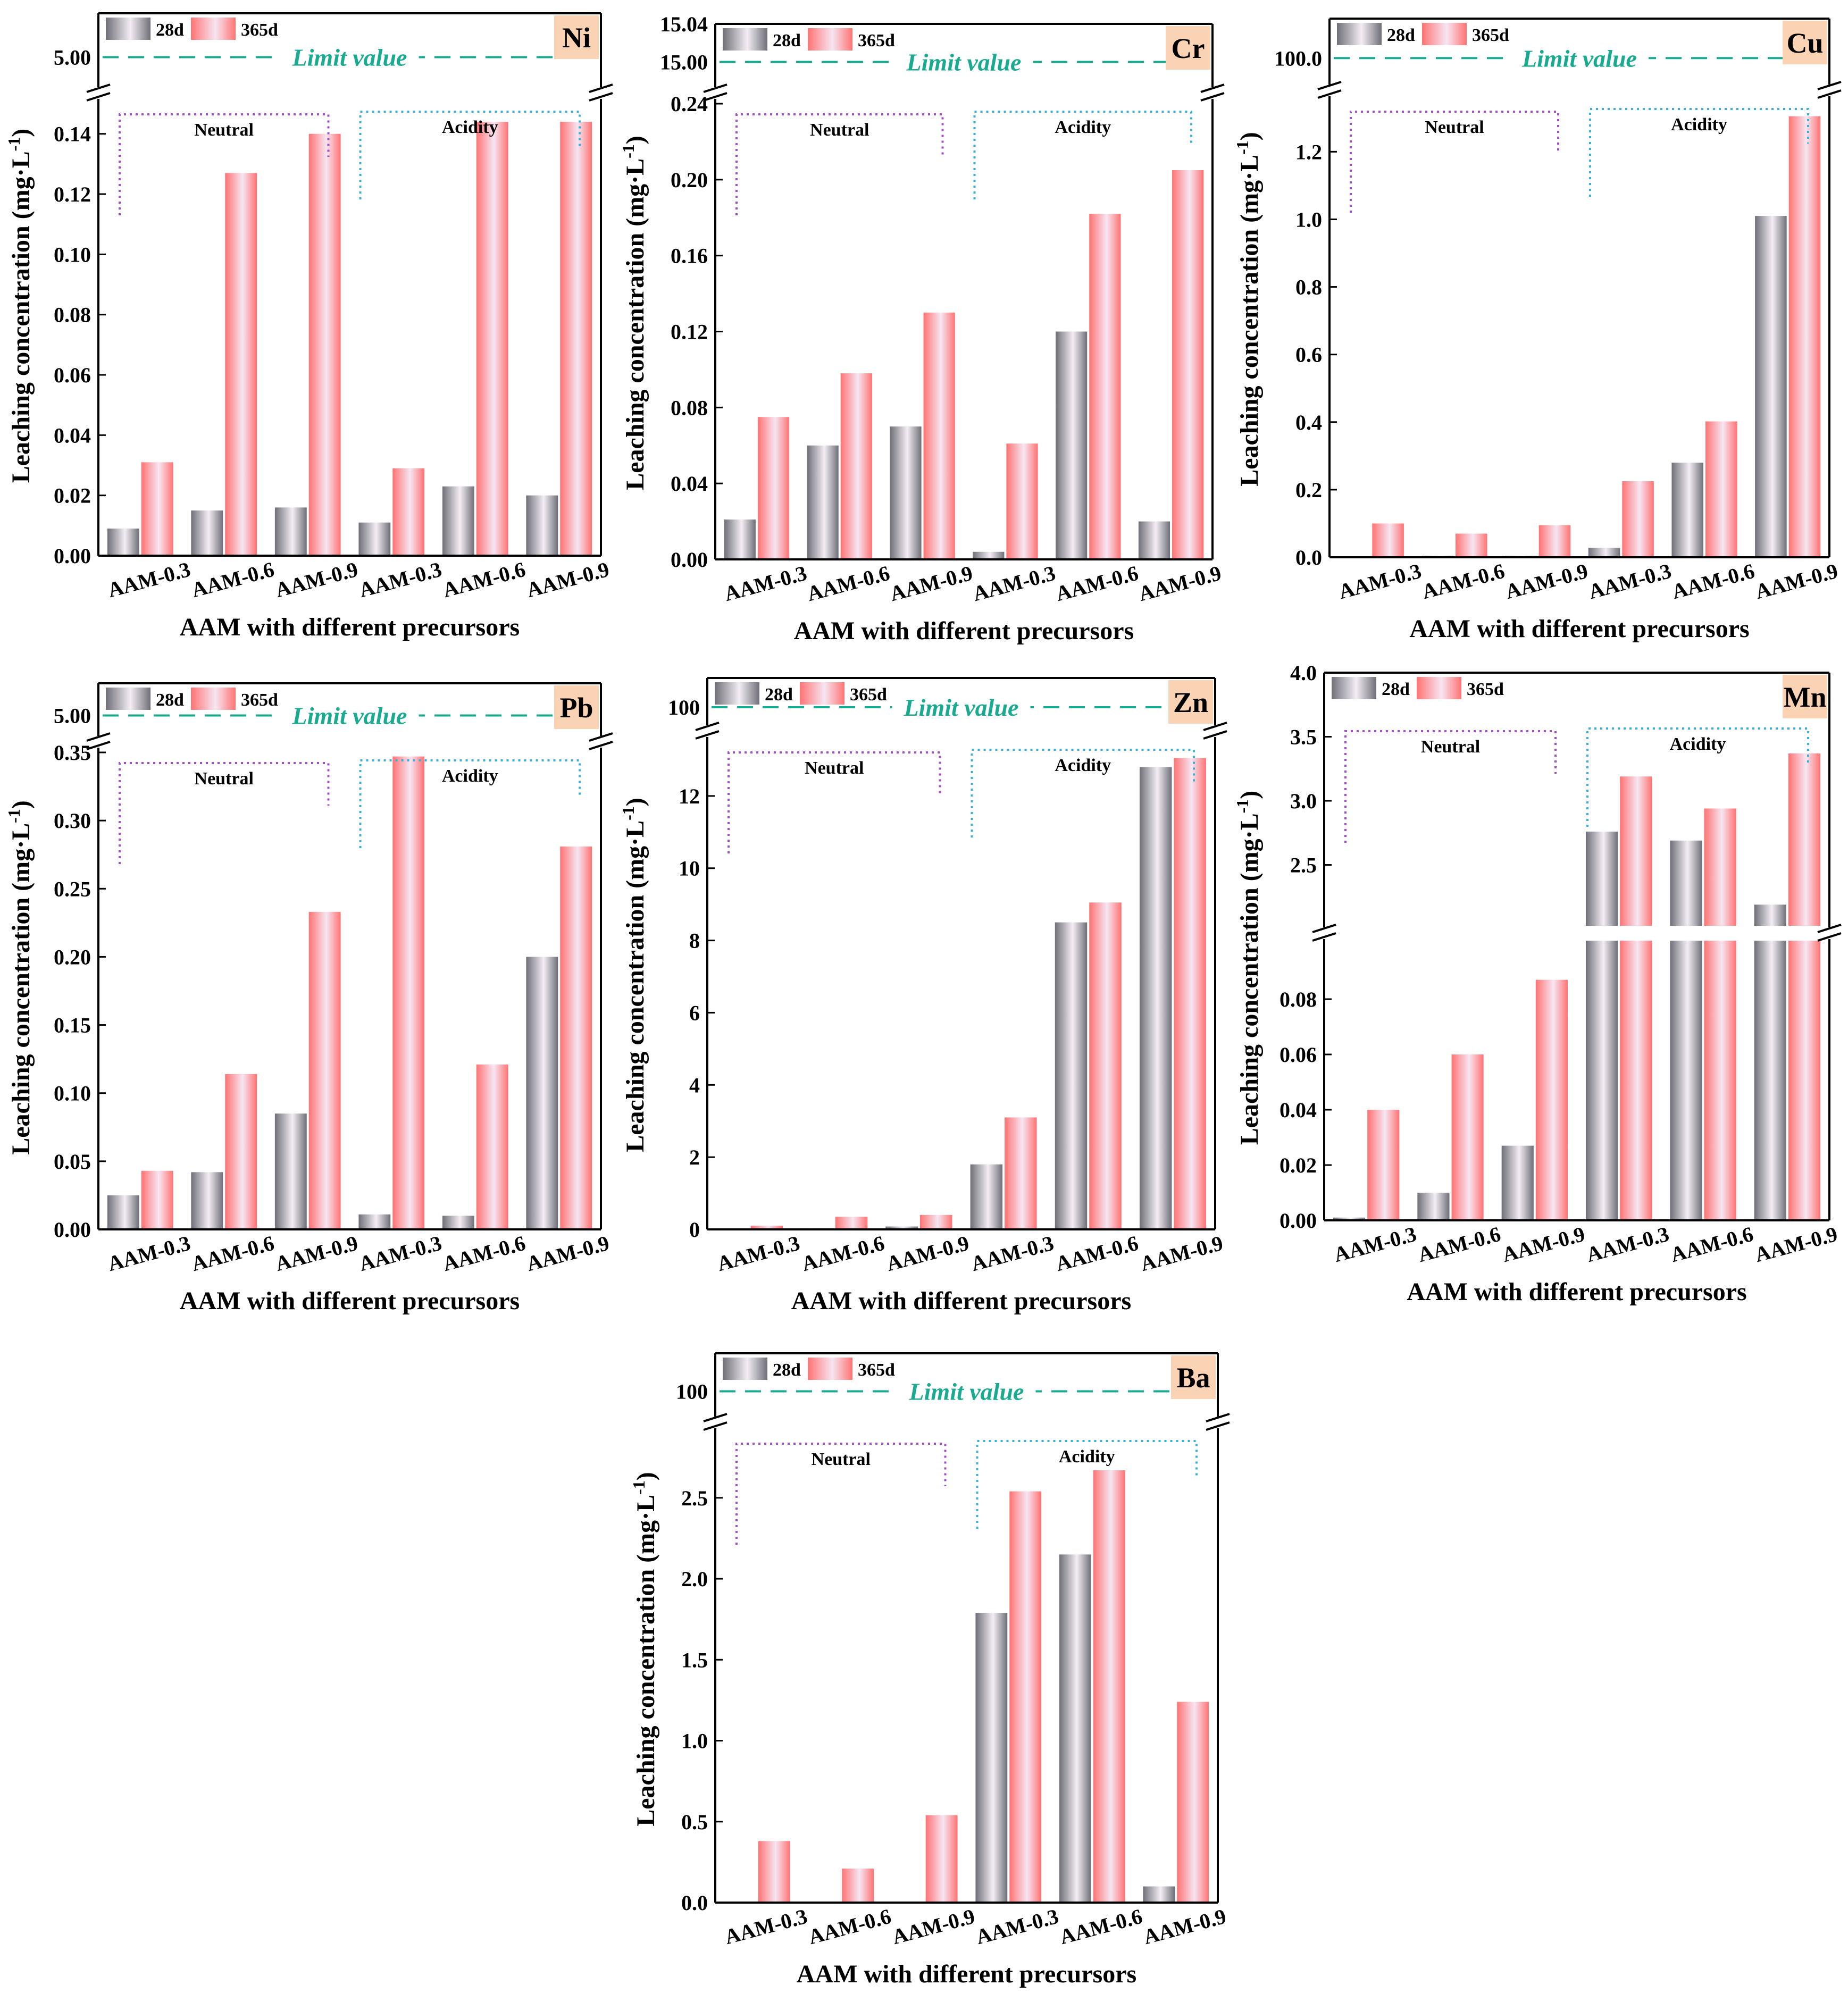  What do you see at coordinates (1308, 219) in the screenshot?
I see `ytick-cu-5: 1.0` at bounding box center [1308, 219].